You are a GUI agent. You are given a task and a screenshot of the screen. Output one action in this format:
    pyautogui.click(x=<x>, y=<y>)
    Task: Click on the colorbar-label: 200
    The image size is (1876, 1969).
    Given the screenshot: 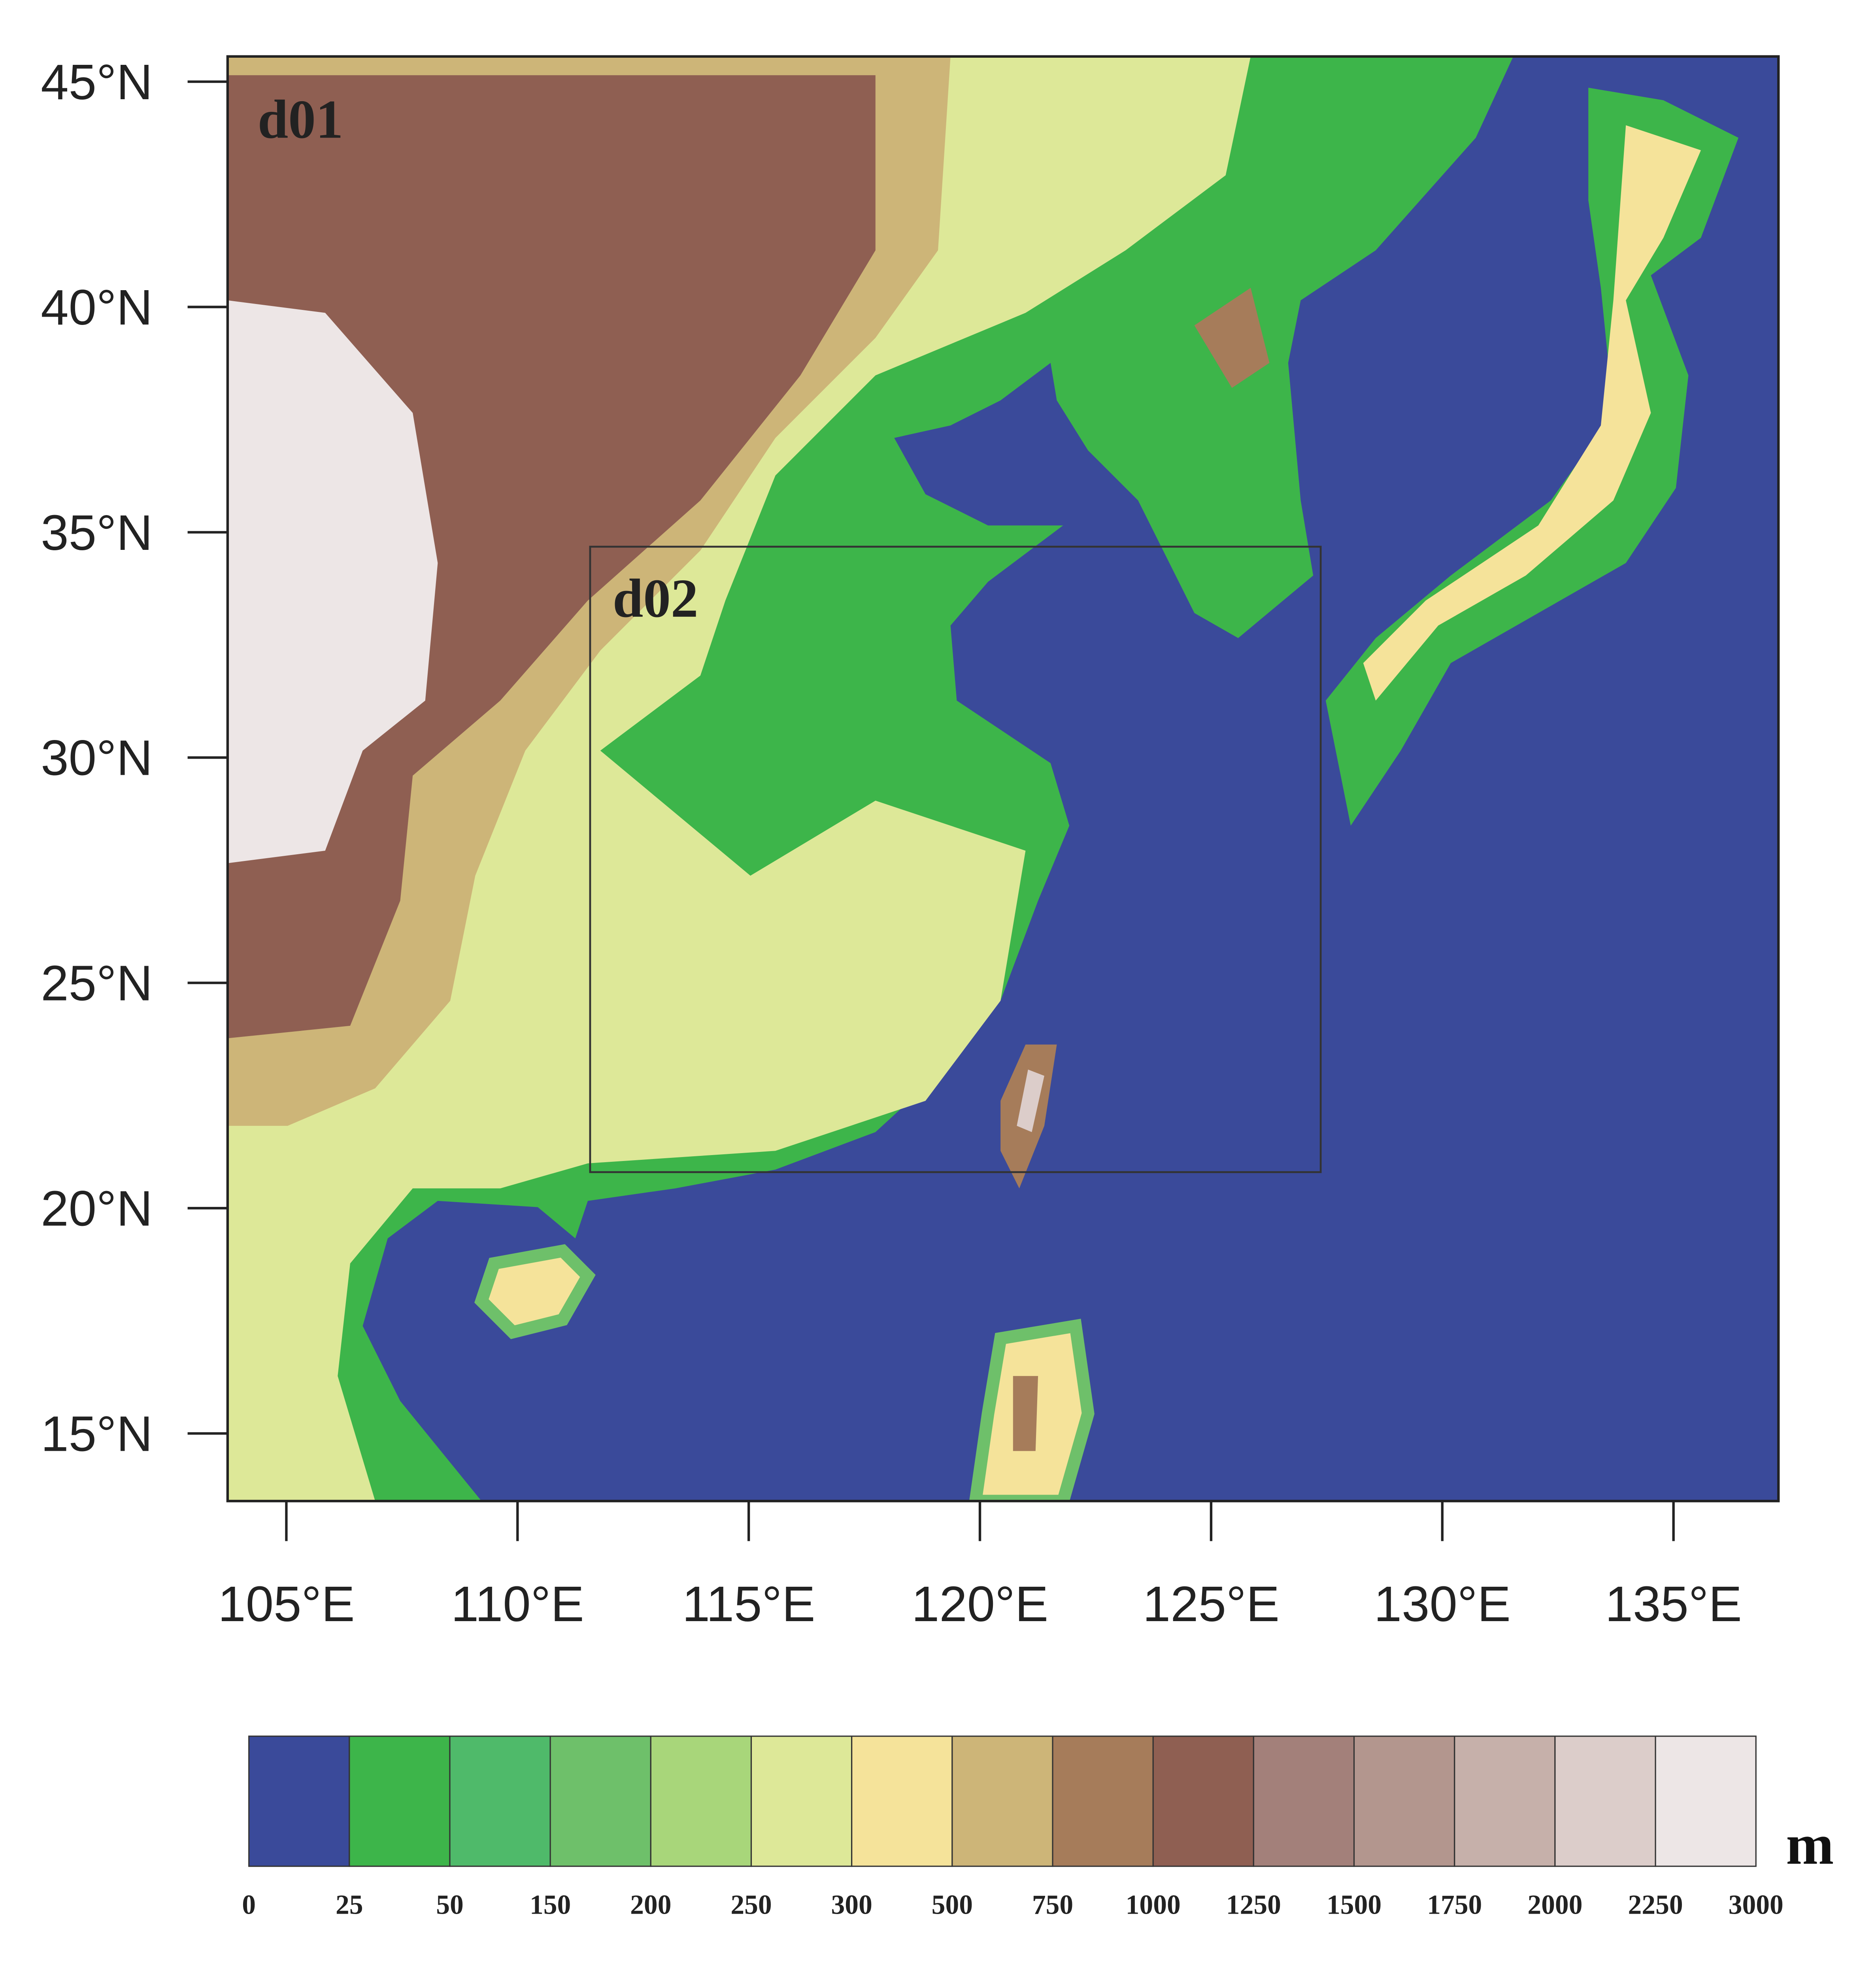 What is the action you would take?
    pyautogui.click(x=650, y=1905)
    